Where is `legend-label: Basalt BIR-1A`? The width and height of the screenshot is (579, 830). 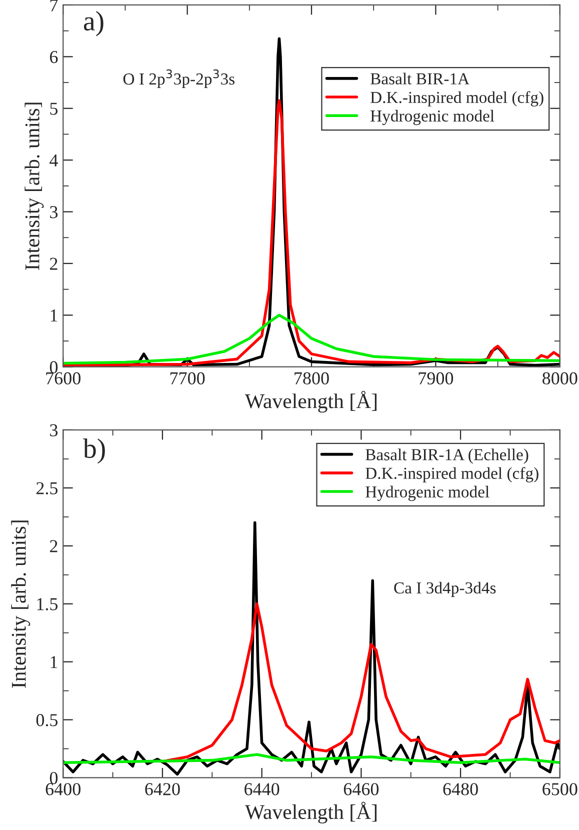 legend-label: Basalt BIR-1A is located at coordinates (420, 78).